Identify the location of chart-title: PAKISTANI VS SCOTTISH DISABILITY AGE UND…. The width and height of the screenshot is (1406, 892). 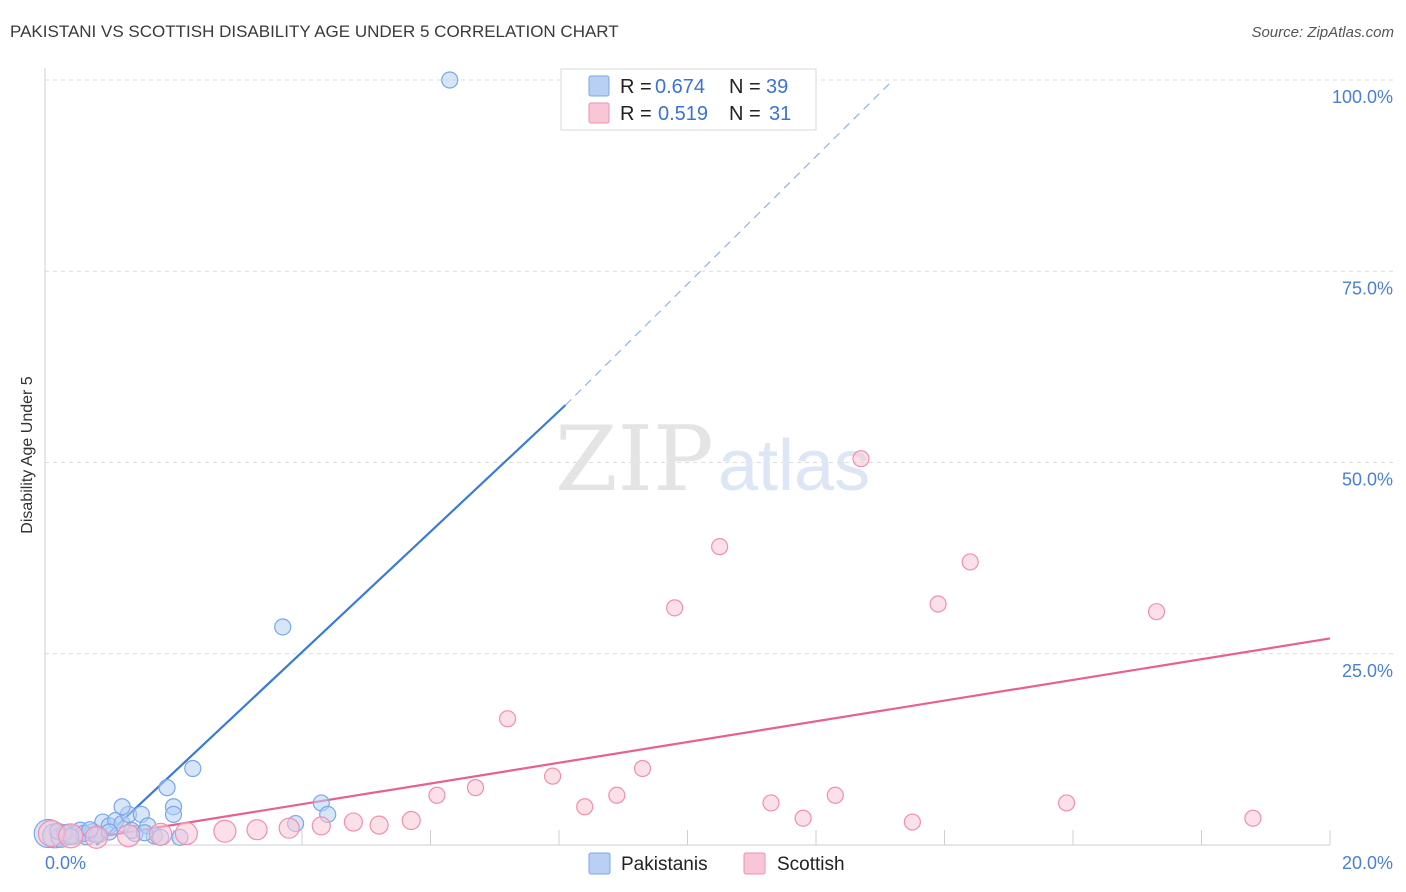
(314, 31).